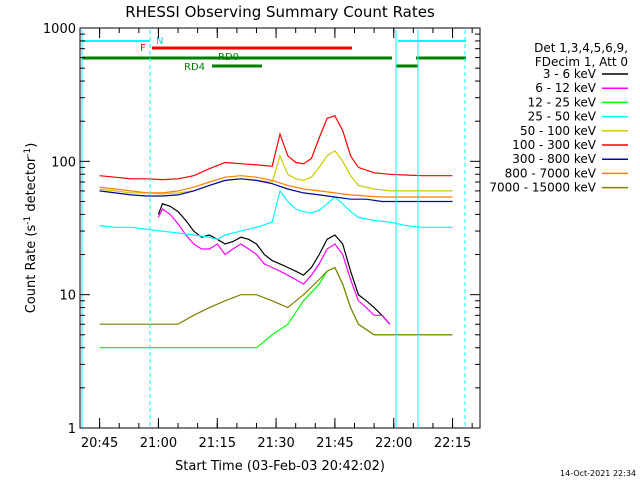 The image size is (640, 480). What do you see at coordinates (551, 173) in the screenshot?
I see `legend-entry: 800 - 7000 keV` at bounding box center [551, 173].